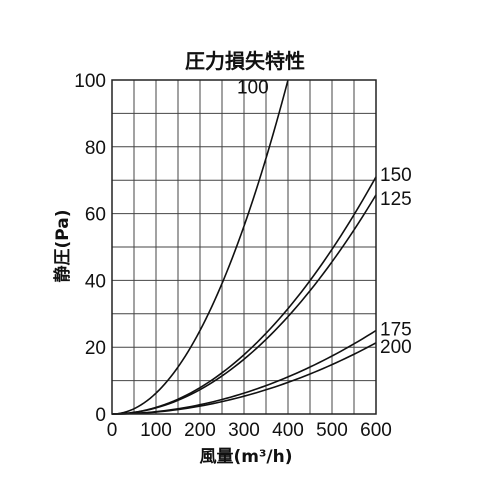 This screenshot has width=500, height=500. I want to click on x-tick-label: 100, so click(156, 430).